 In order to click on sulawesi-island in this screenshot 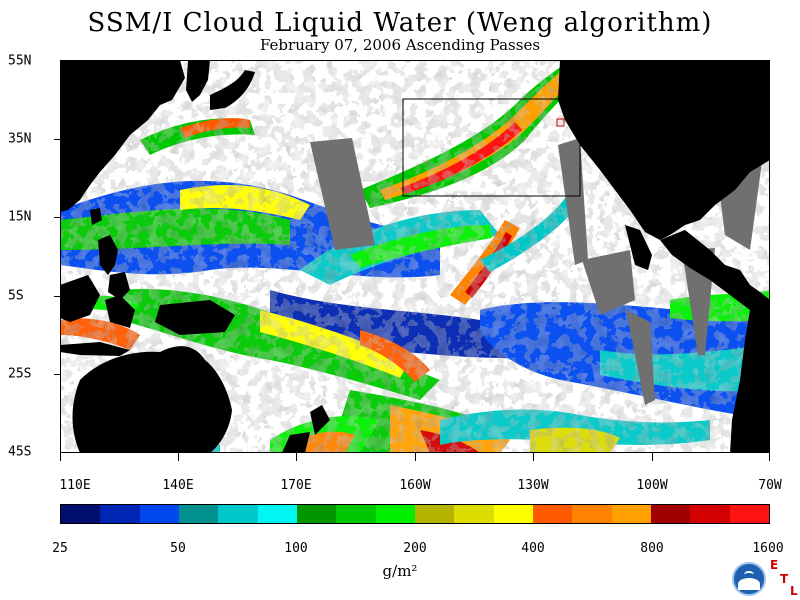, I will do `click(120, 311)`.